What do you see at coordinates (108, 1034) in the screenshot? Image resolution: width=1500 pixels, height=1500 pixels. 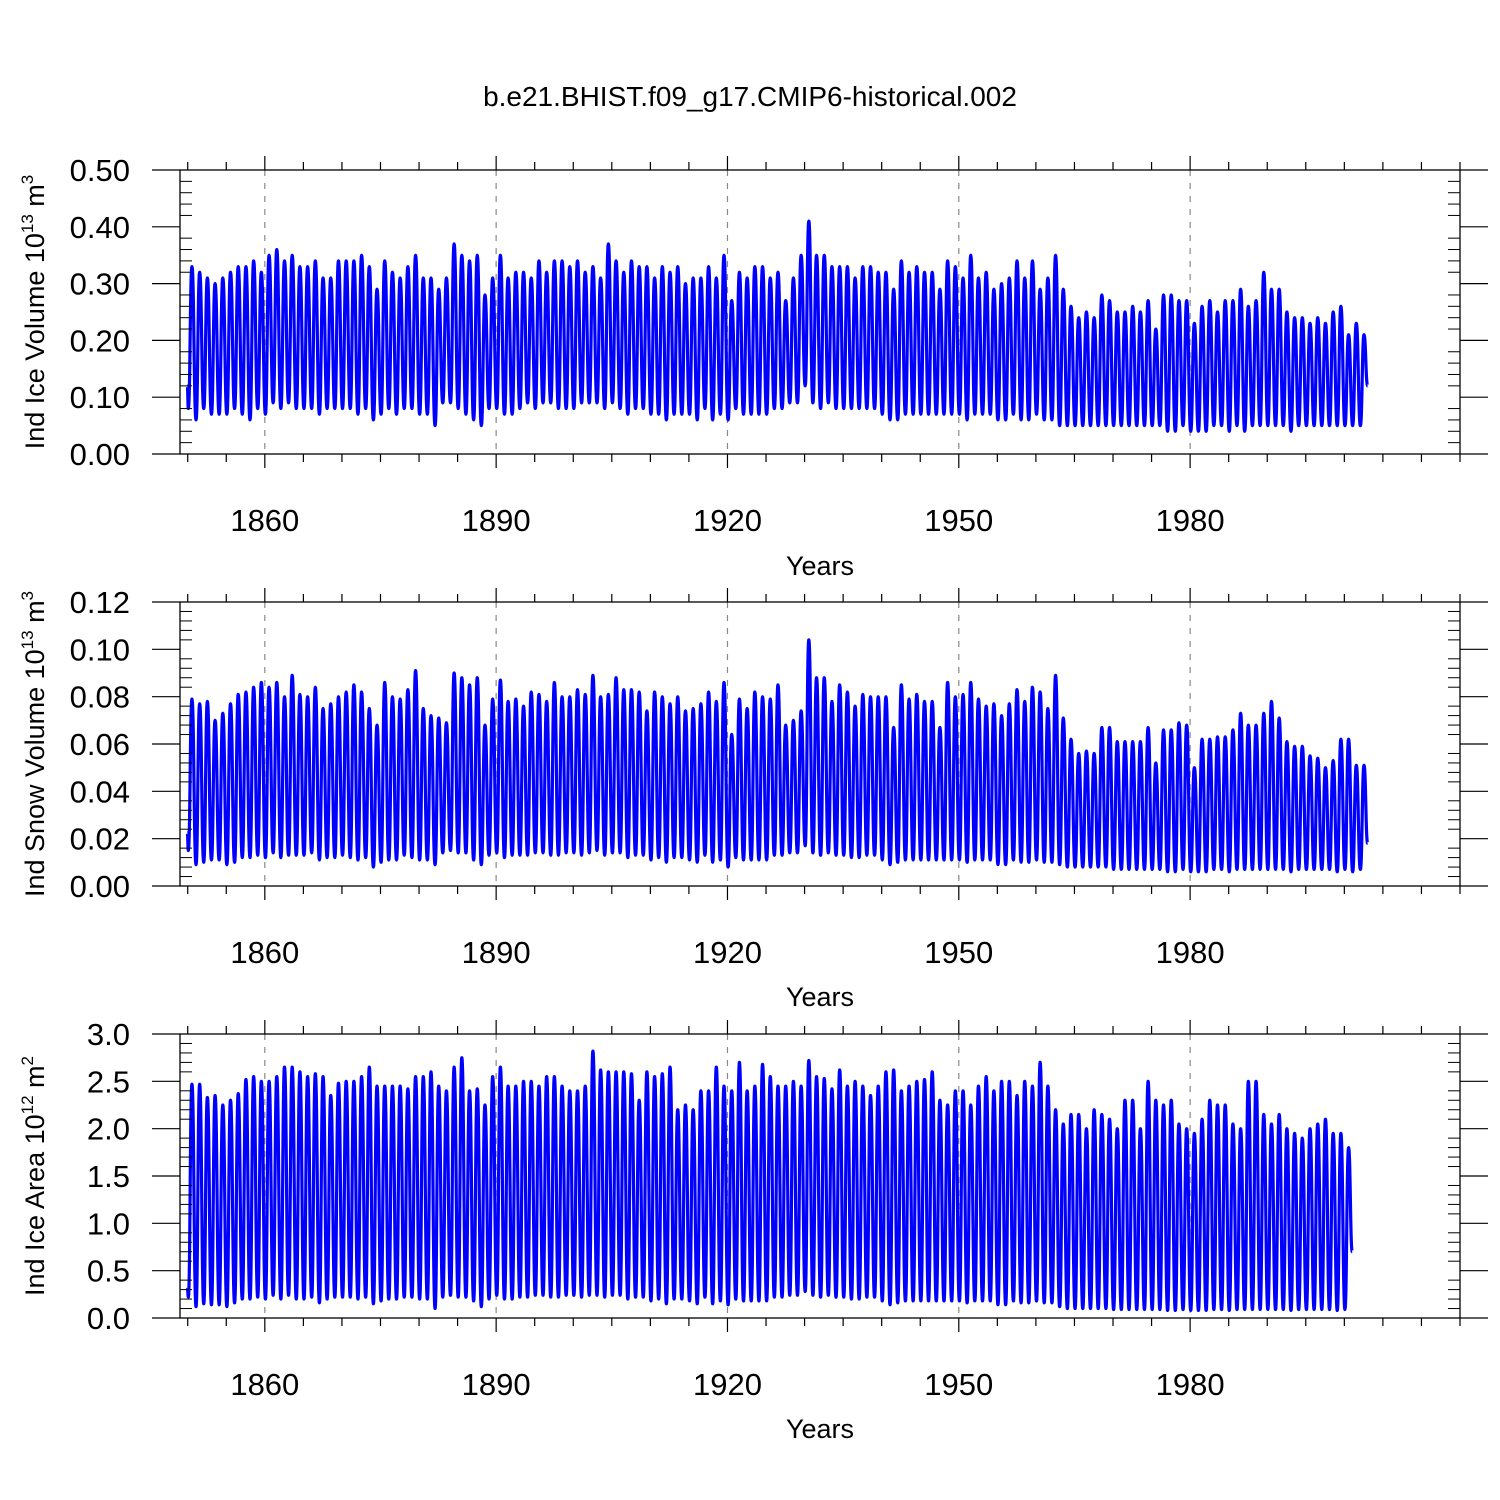 I see `y-tick-label: 3.0` at bounding box center [108, 1034].